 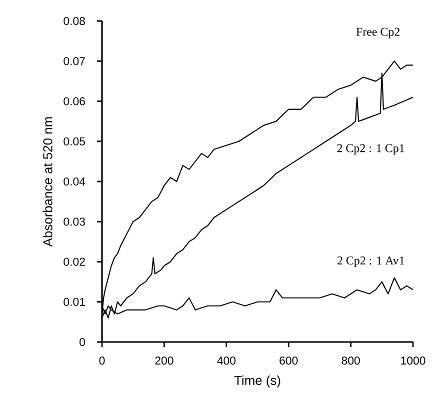 I want to click on y-tick-label: 0.05, so click(x=74, y=141).